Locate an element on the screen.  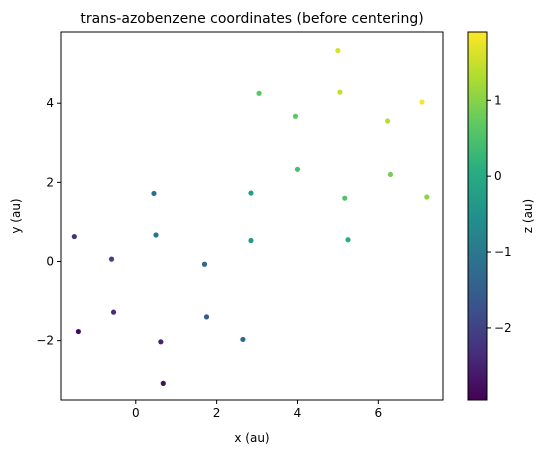
colorbar-tick-label: 0 is located at coordinates (498, 176).